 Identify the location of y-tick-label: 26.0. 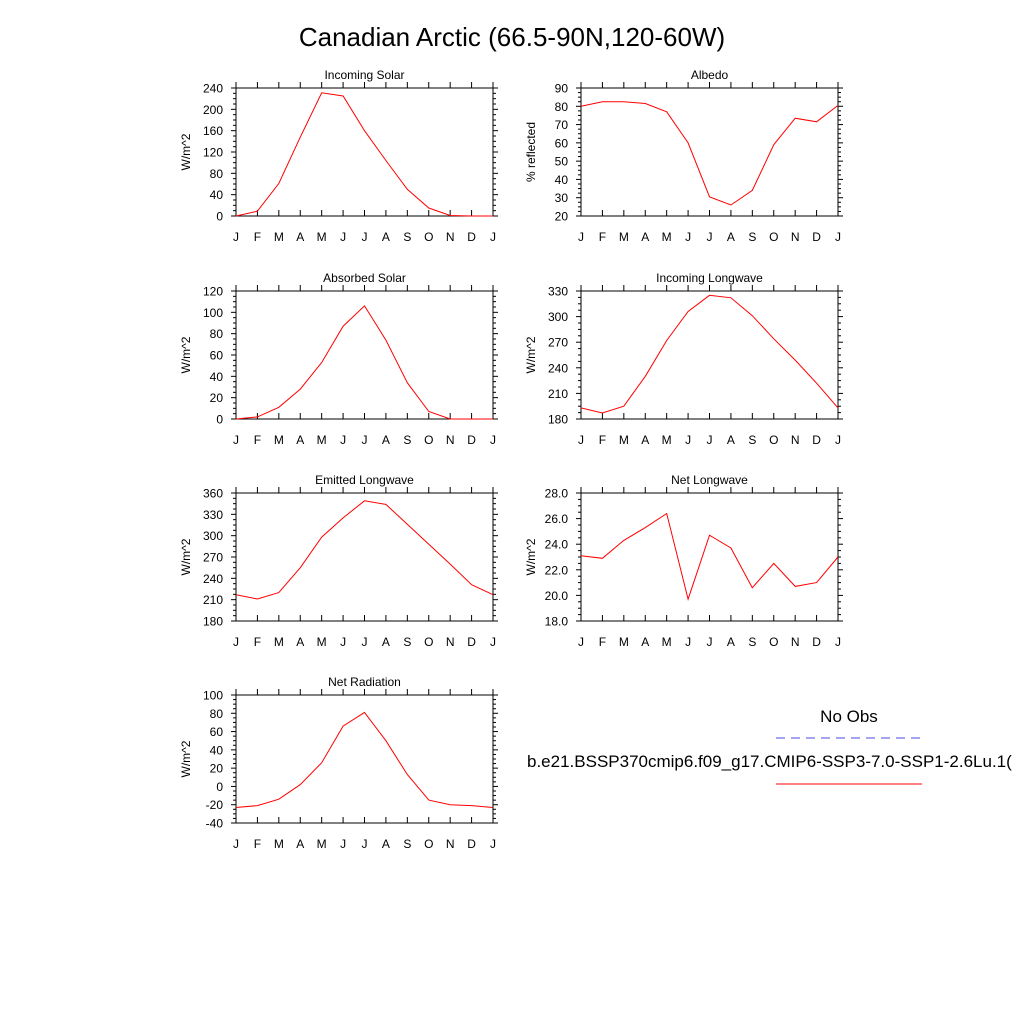
(557, 519).